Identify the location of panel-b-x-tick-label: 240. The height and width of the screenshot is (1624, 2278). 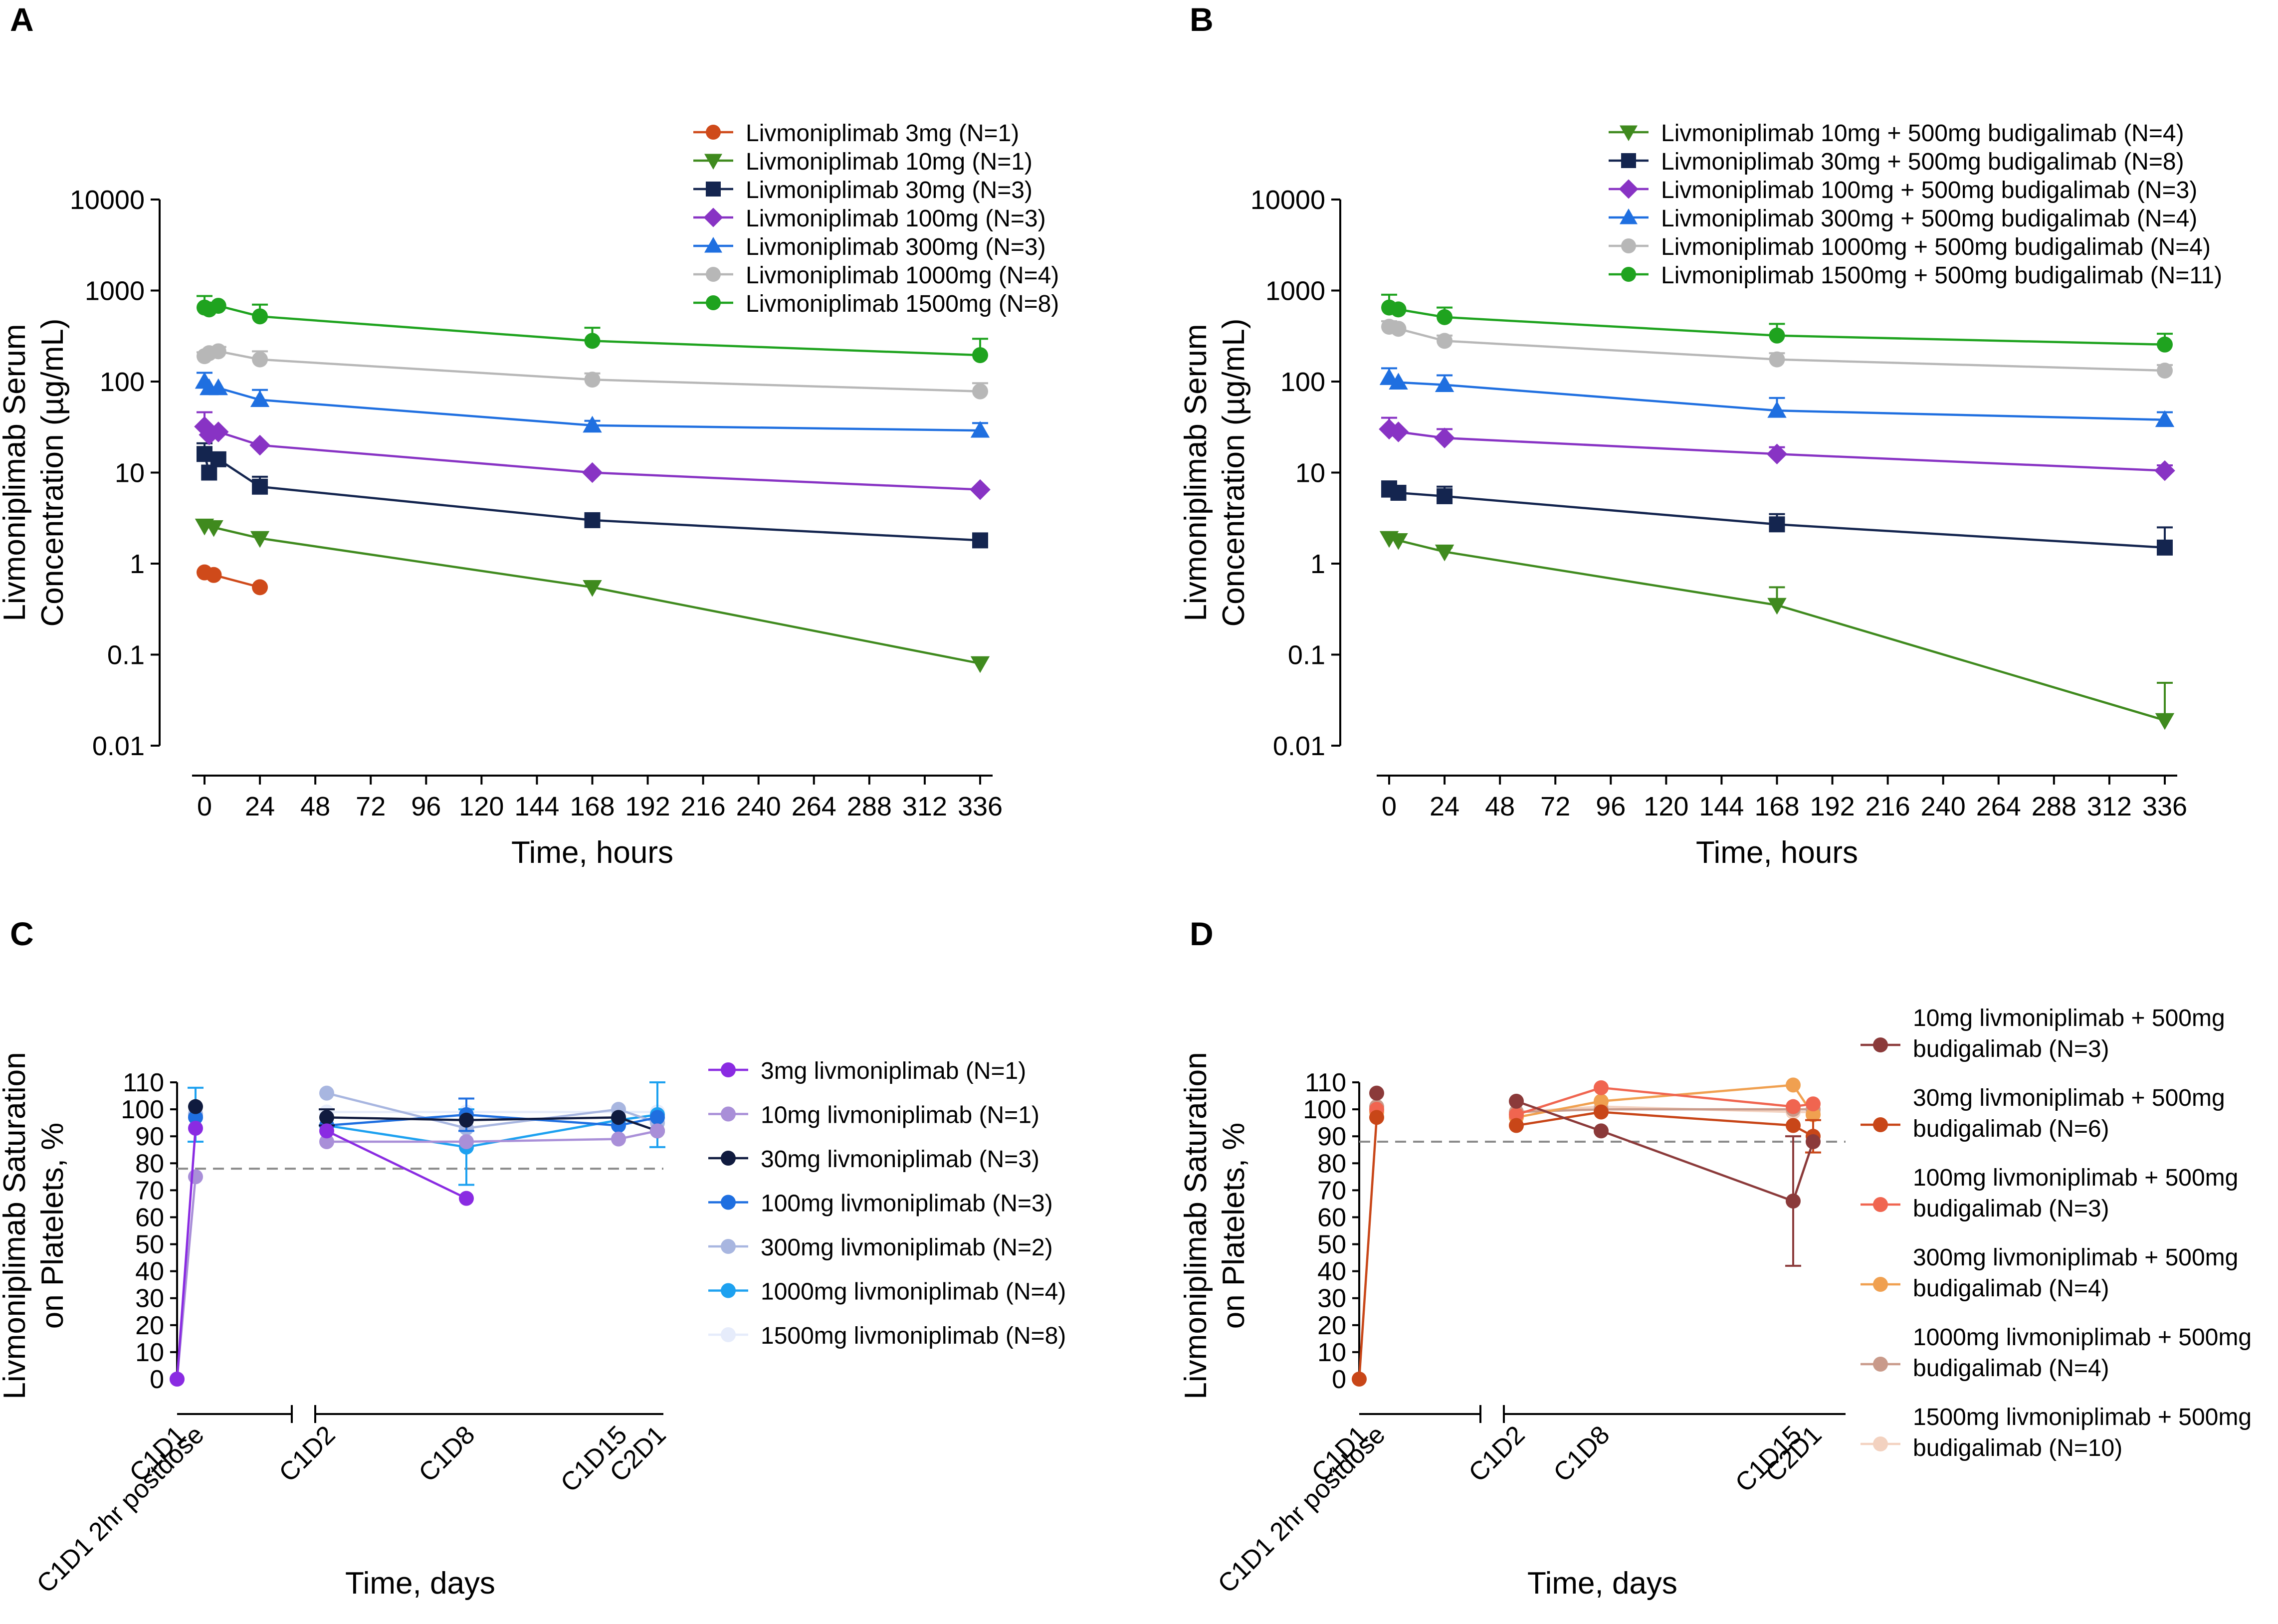
(1943, 806).